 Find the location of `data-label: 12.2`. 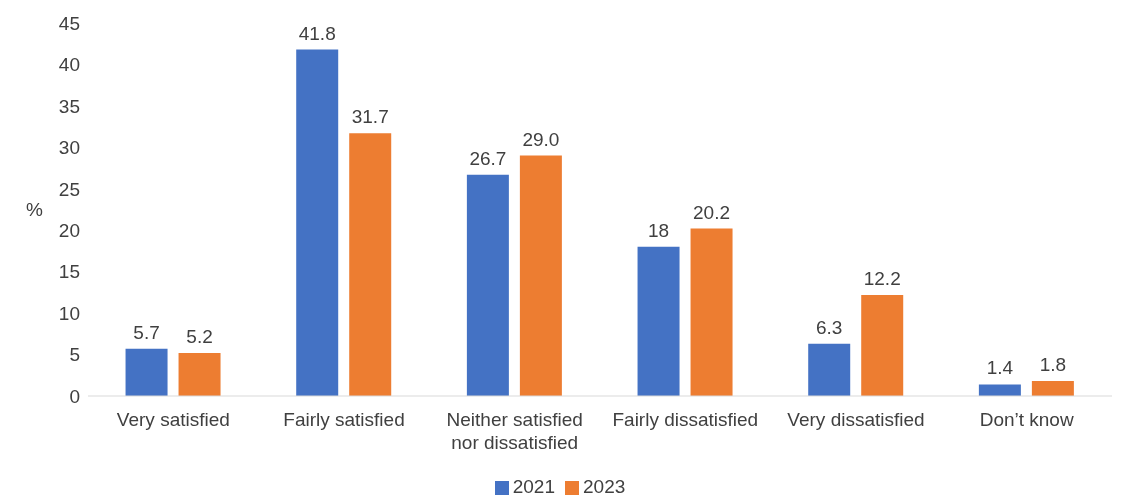

data-label: 12.2 is located at coordinates (882, 278).